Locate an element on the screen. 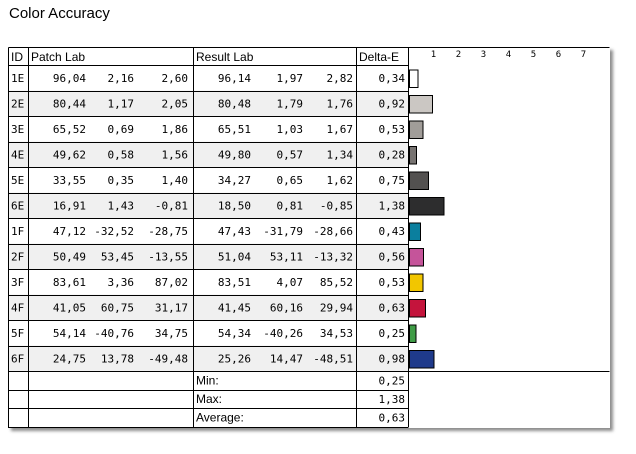 The width and height of the screenshot is (636, 454). patch-lab-value: 2,05 is located at coordinates (175, 103).